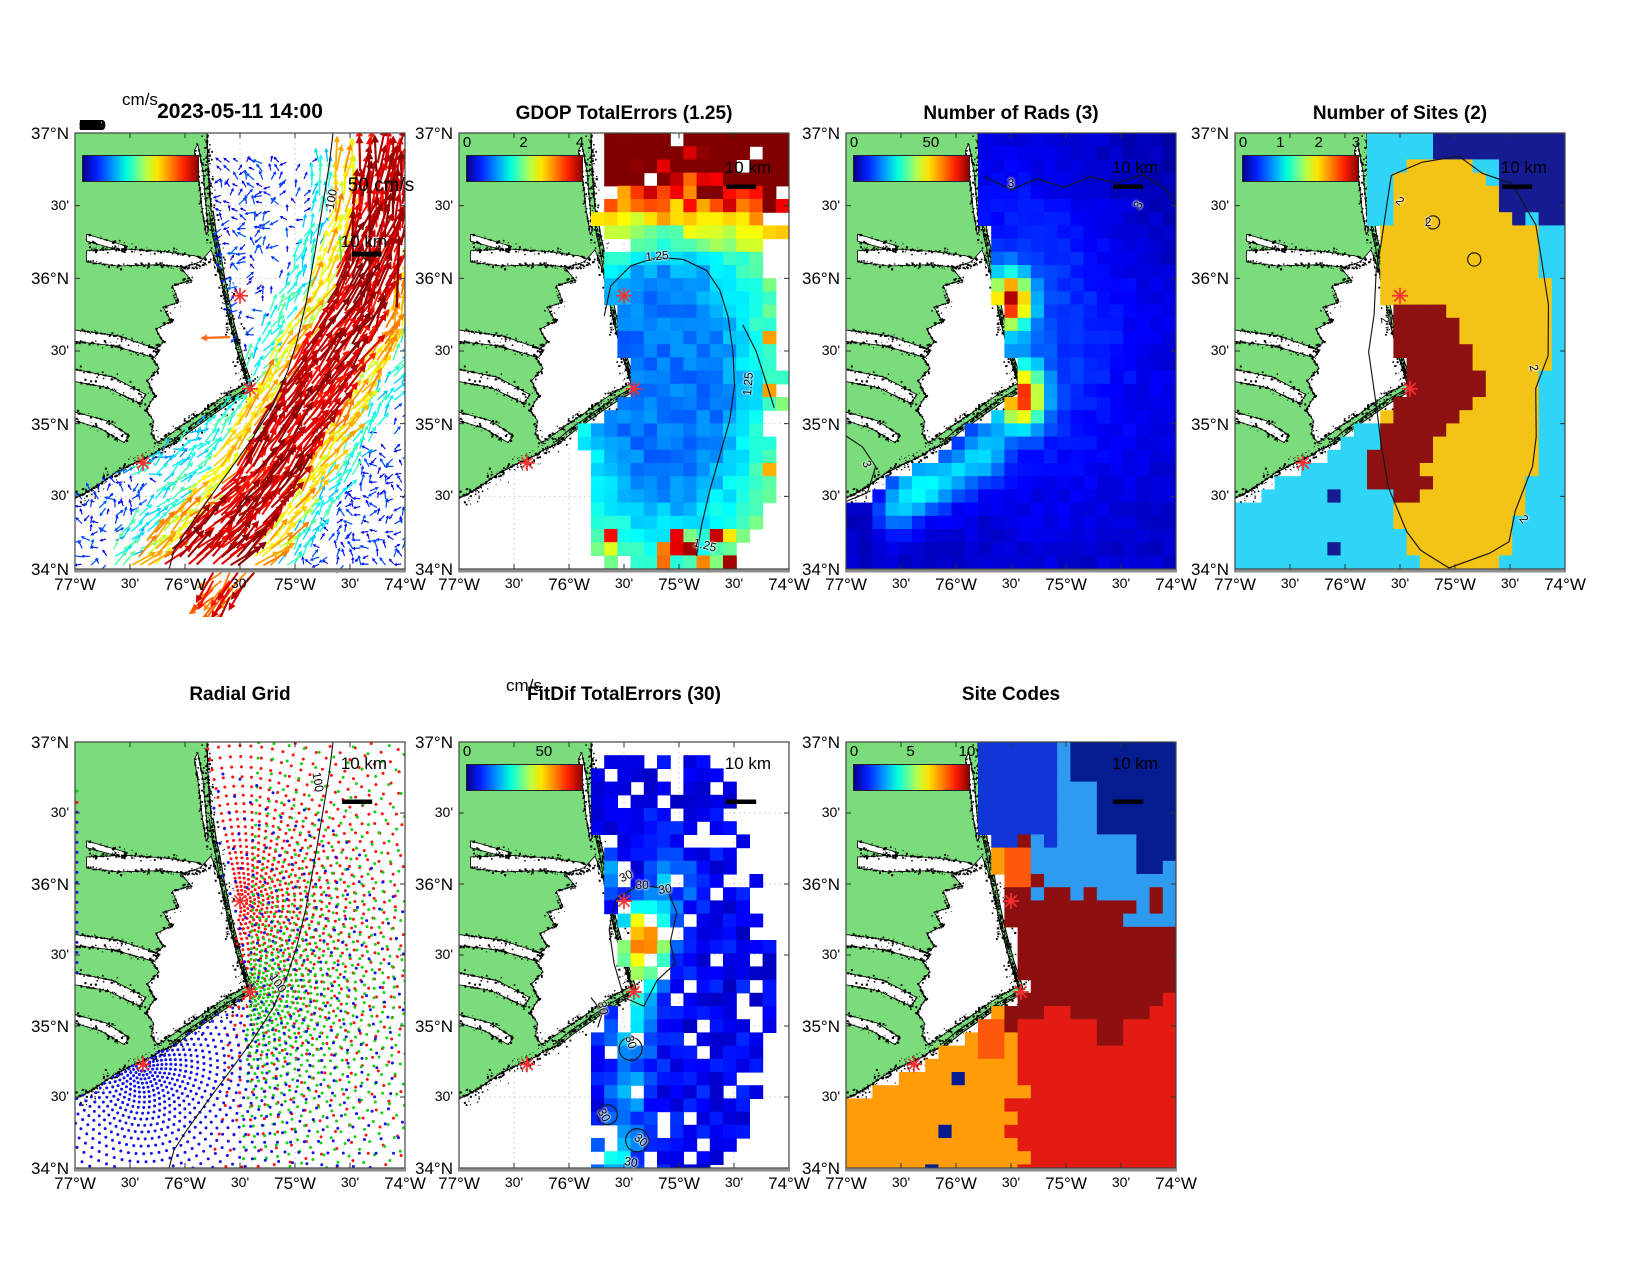 The width and height of the screenshot is (1650, 1275). What do you see at coordinates (1356, 142) in the screenshot?
I see `colorbar-tick-label: 3` at bounding box center [1356, 142].